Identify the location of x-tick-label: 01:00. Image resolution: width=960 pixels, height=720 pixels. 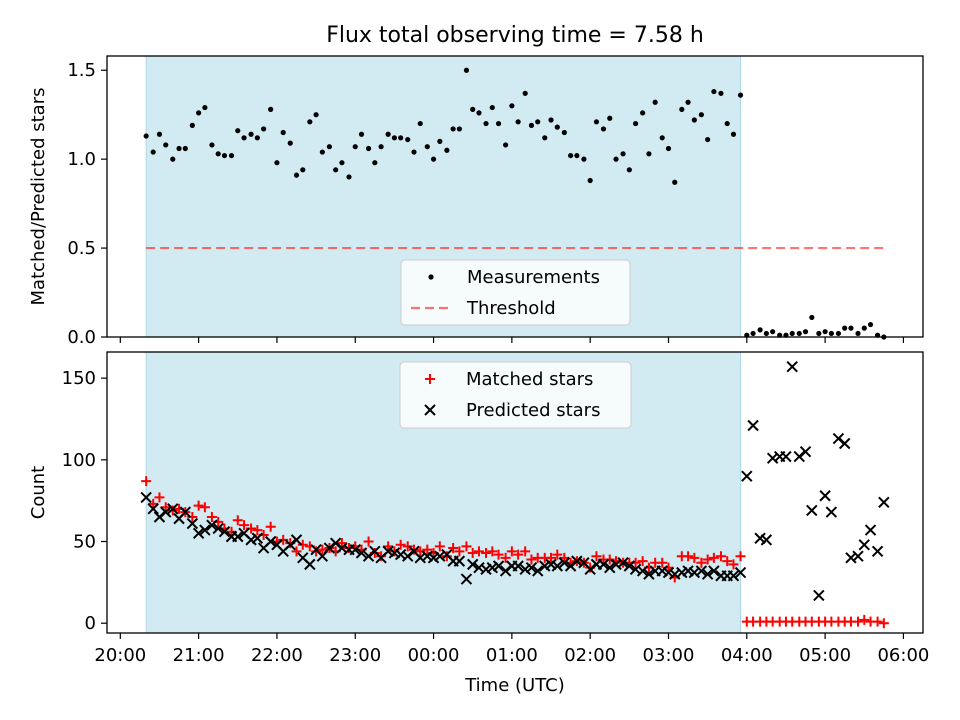
(512, 655).